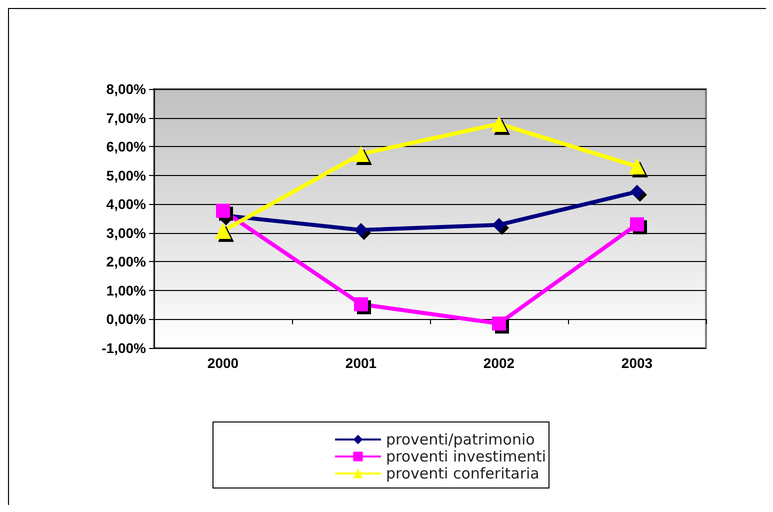 This screenshot has width=773, height=512. Describe the element at coordinates (499, 363) in the screenshot. I see `x-tick-label: 2002` at that location.